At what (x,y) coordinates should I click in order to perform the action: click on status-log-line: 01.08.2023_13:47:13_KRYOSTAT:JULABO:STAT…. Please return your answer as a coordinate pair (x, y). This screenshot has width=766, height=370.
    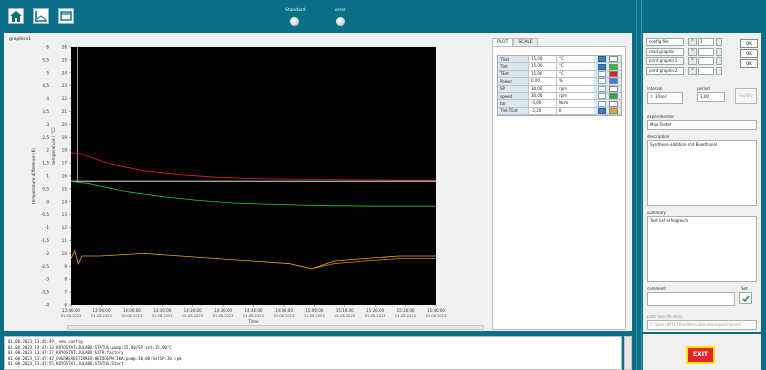
    Looking at the image, I should click on (90, 347).